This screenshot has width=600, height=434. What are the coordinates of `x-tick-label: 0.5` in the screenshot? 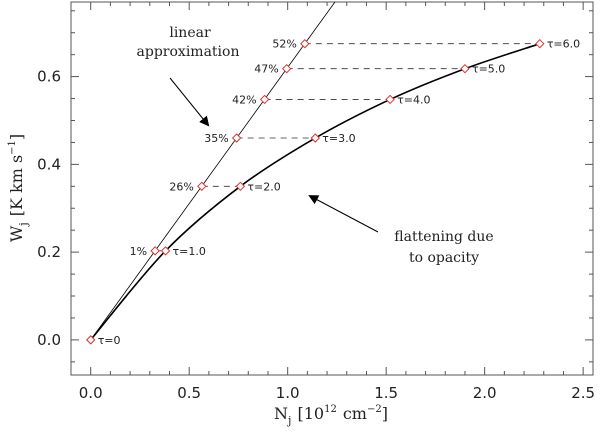 It's located at (189, 393).